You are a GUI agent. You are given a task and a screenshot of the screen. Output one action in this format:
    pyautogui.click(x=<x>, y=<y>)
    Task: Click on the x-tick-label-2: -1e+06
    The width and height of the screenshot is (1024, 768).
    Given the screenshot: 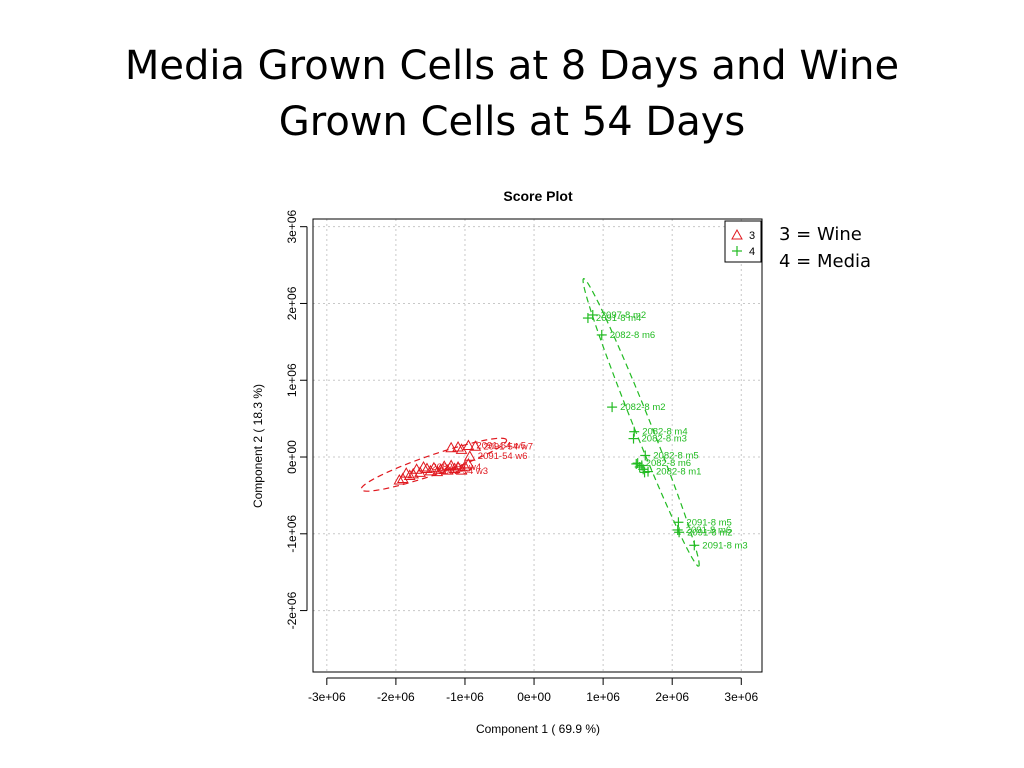 What is the action you would take?
    pyautogui.click(x=465, y=697)
    